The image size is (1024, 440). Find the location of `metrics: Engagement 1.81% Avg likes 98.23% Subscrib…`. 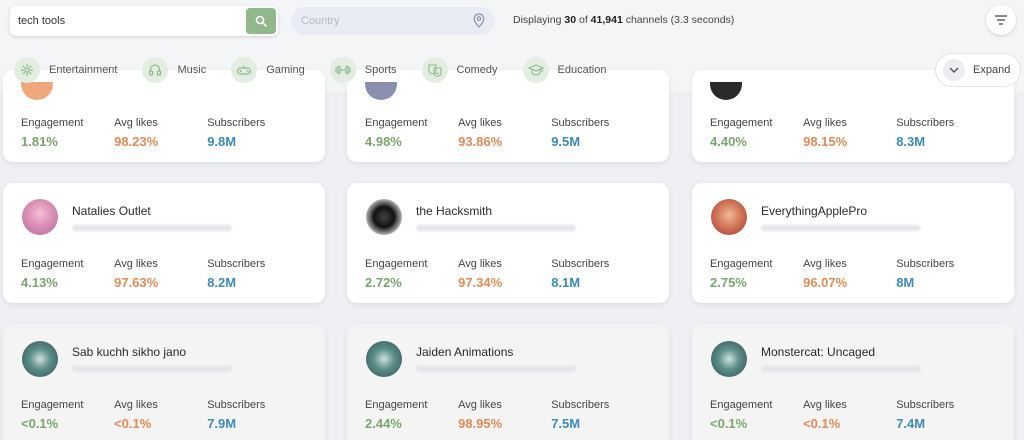

metrics: Engagement 1.81% Avg likes 98.23% Subscrib… is located at coordinates (168, 133).